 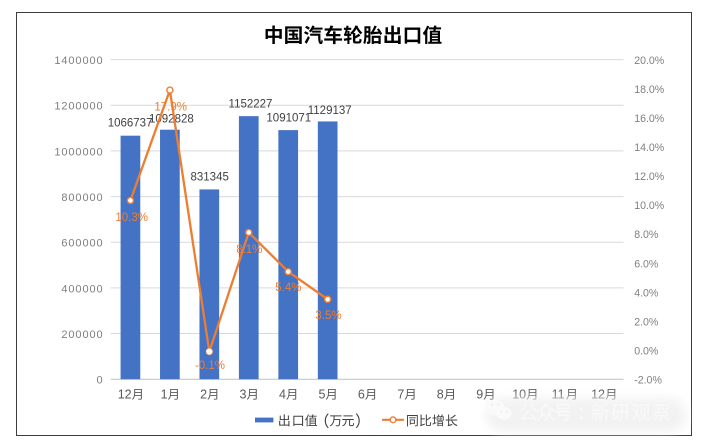 What do you see at coordinates (648, 381) in the screenshot?
I see `svg-text: -2.0%` at bounding box center [648, 381].